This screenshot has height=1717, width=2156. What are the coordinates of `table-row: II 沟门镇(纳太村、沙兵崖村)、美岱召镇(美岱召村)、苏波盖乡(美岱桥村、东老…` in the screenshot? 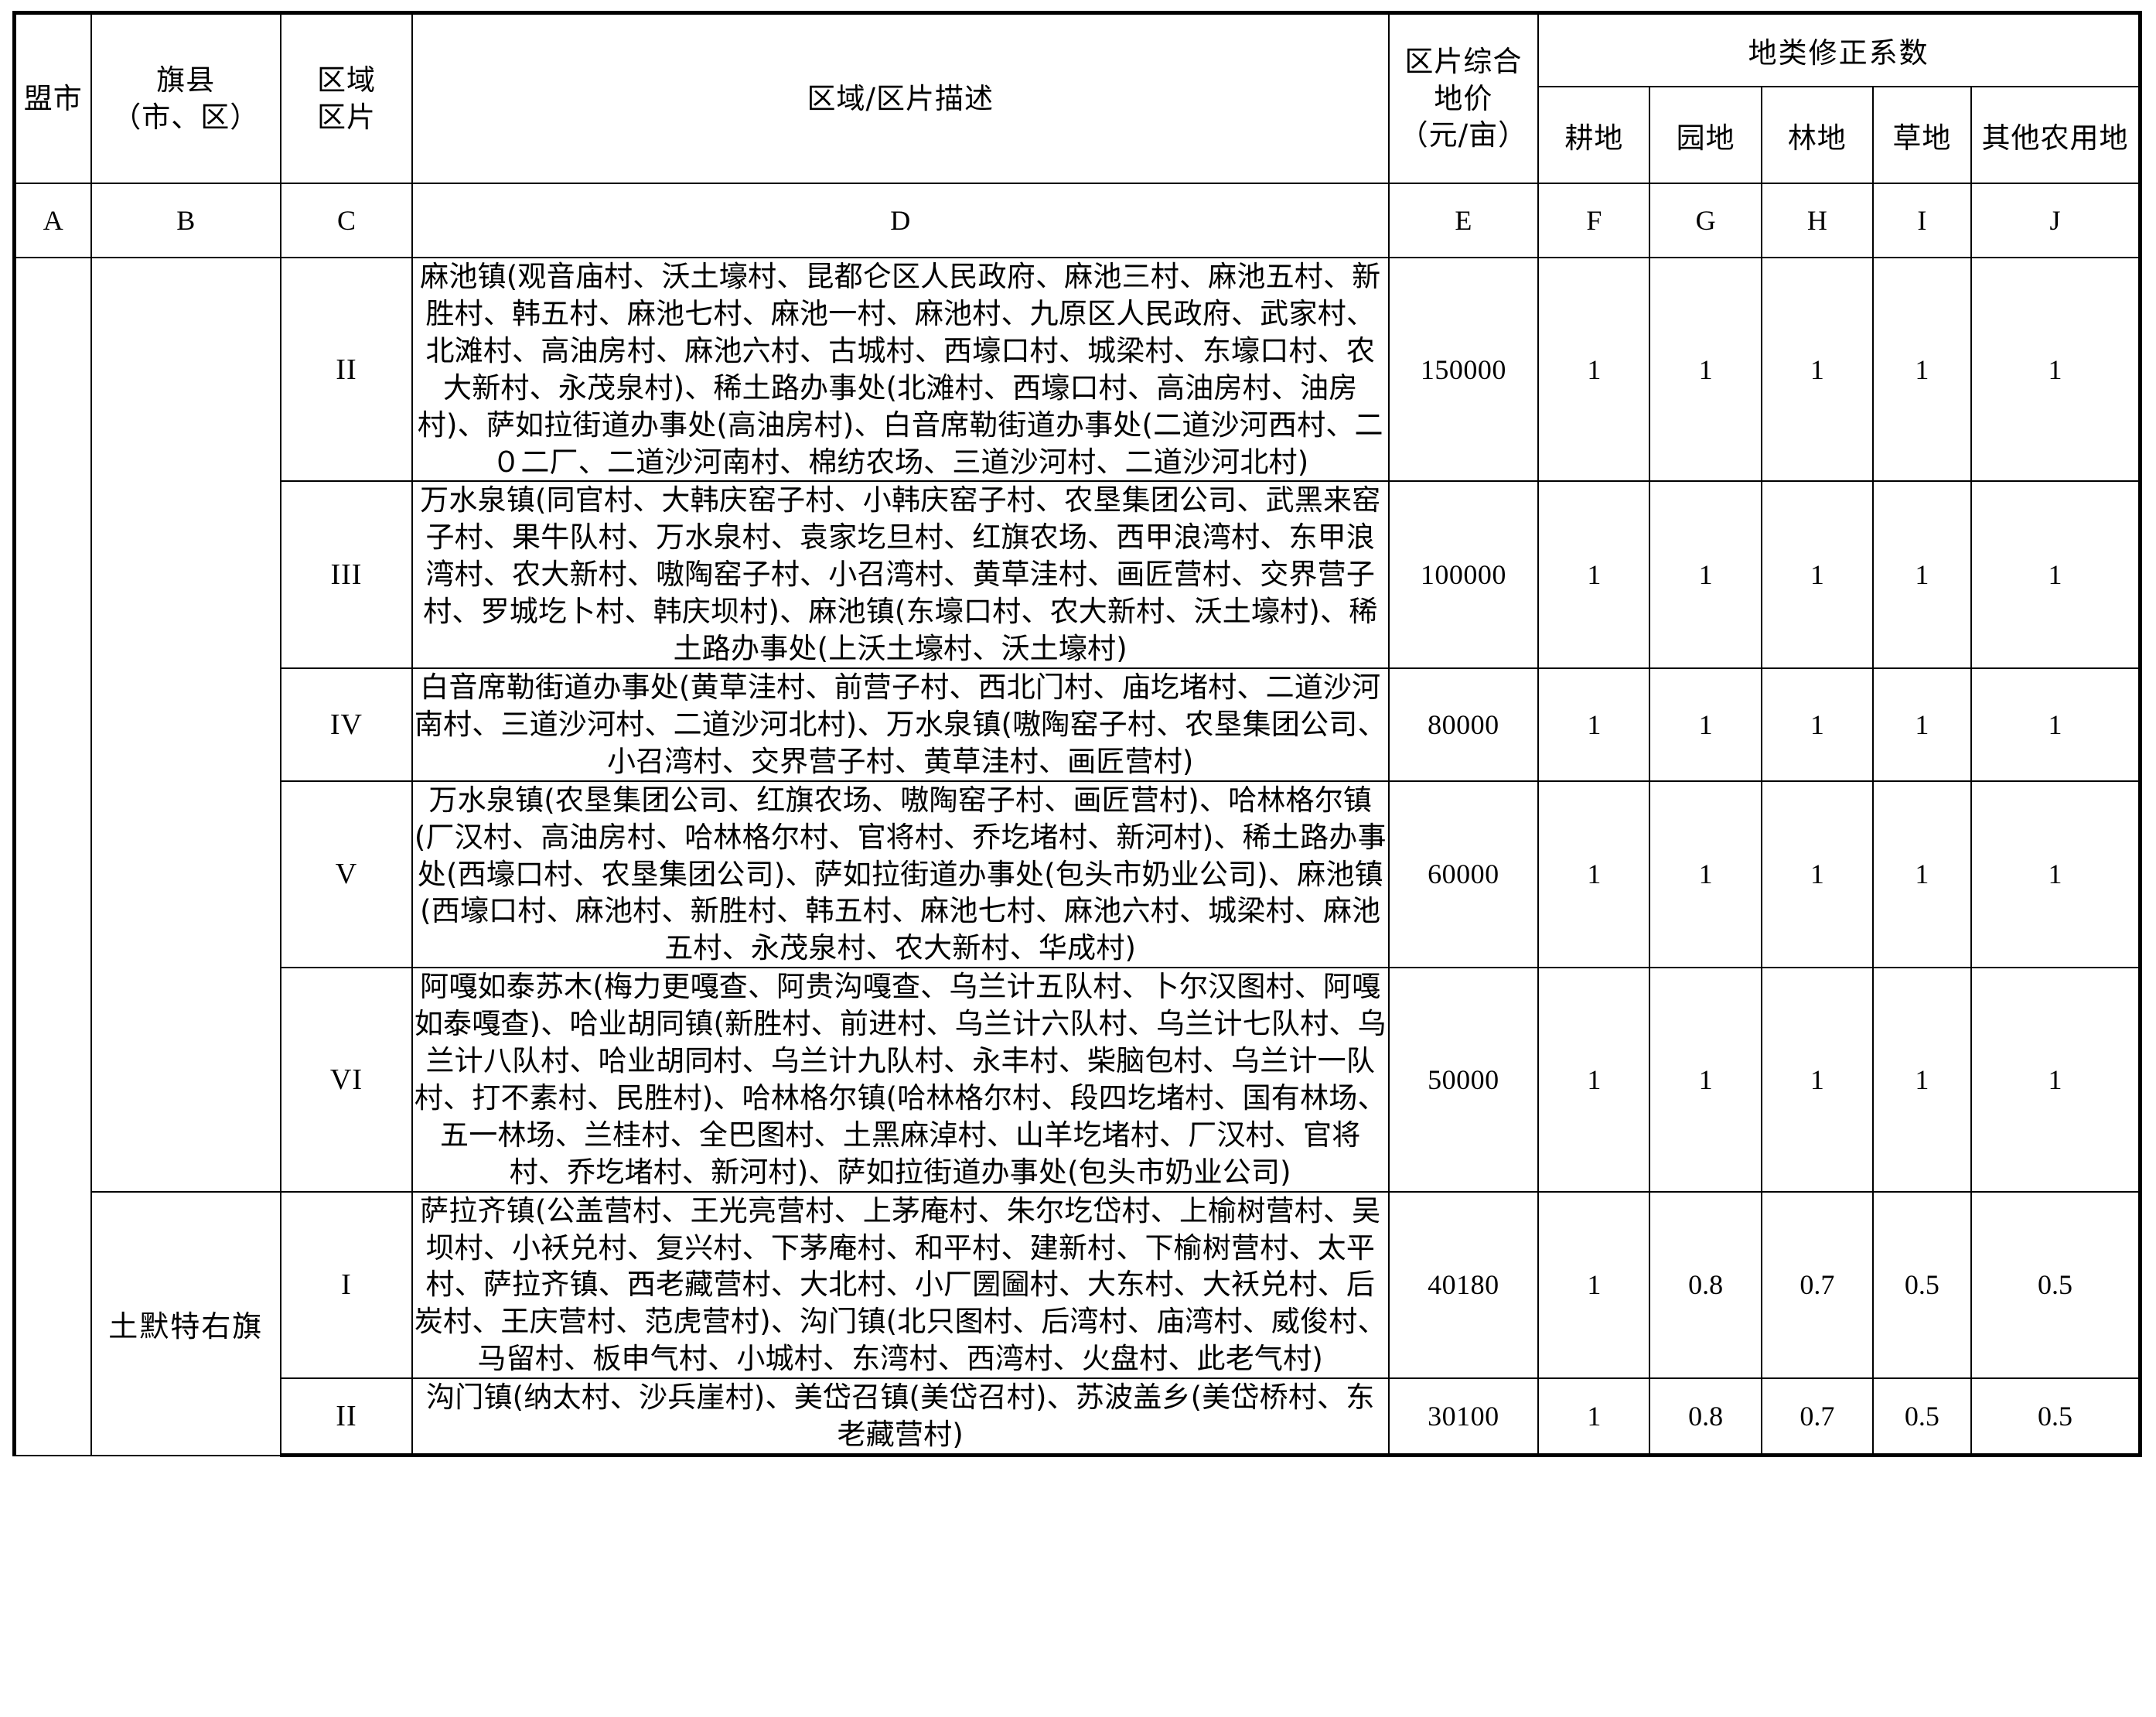 It's located at (1078, 1417).